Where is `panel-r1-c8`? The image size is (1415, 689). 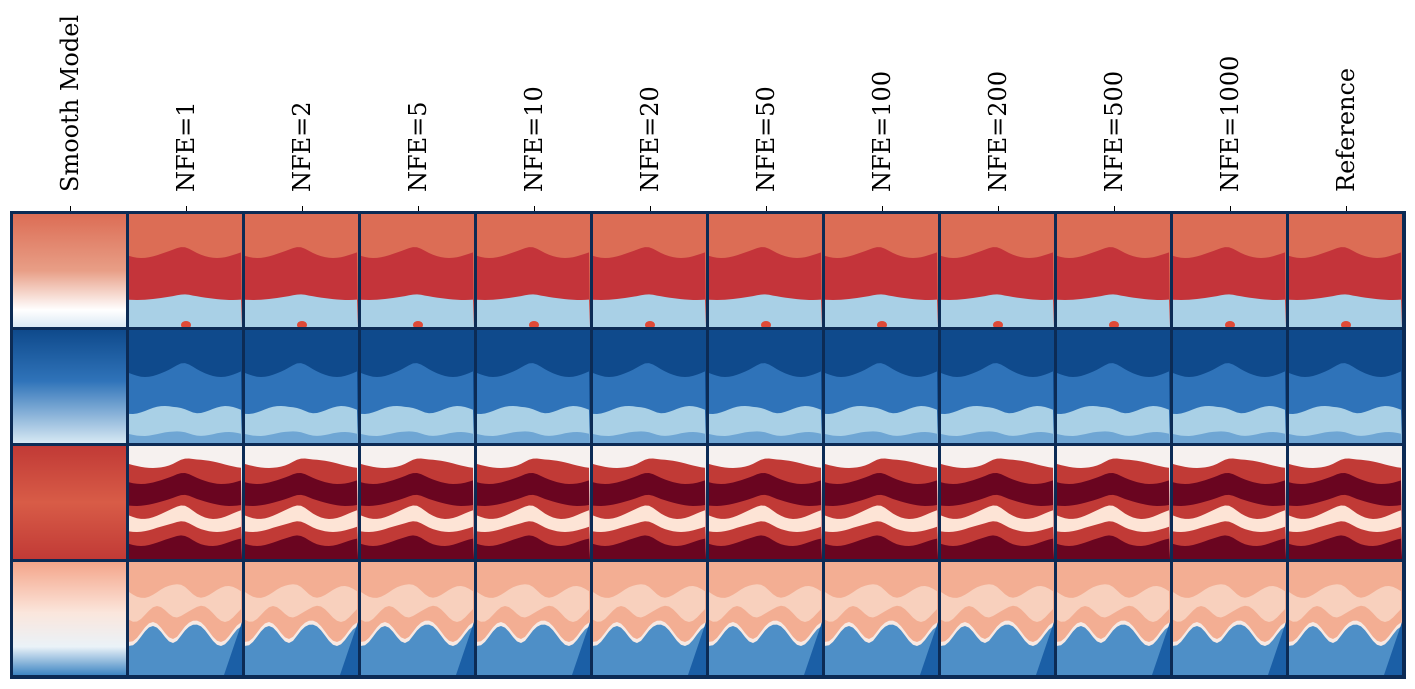
panel-r1-c8 is located at coordinates (997, 386).